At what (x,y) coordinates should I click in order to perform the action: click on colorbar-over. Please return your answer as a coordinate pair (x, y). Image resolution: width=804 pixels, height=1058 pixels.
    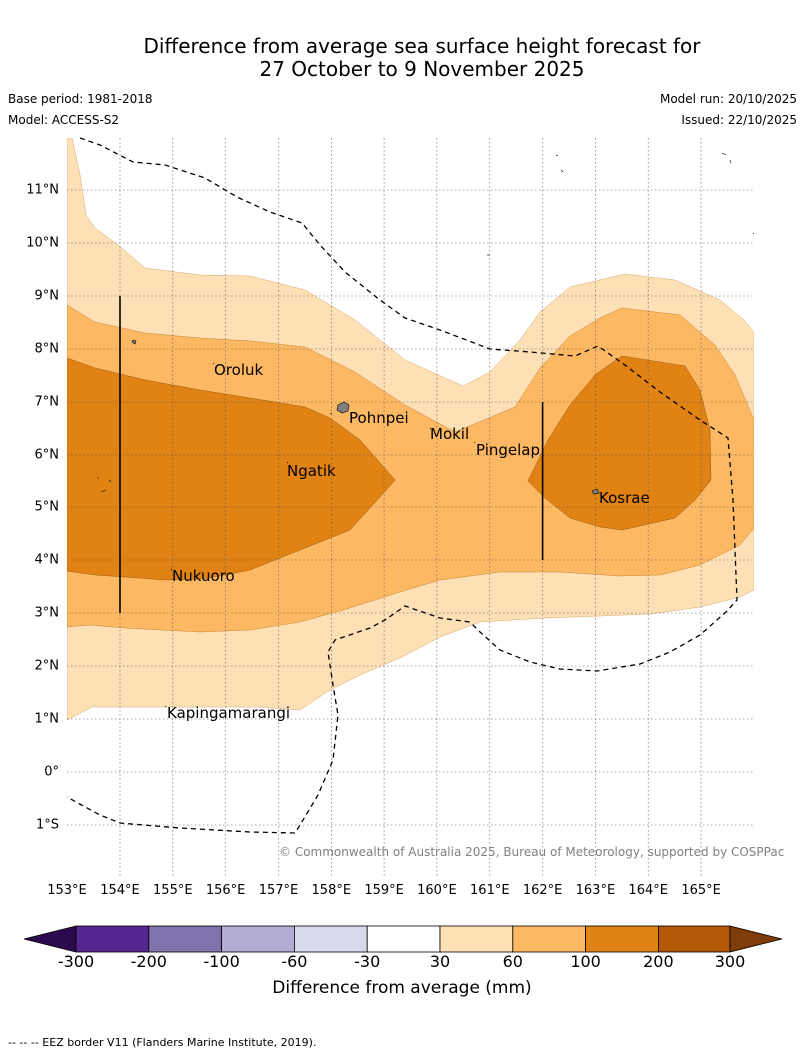
    Looking at the image, I should click on (756, 939).